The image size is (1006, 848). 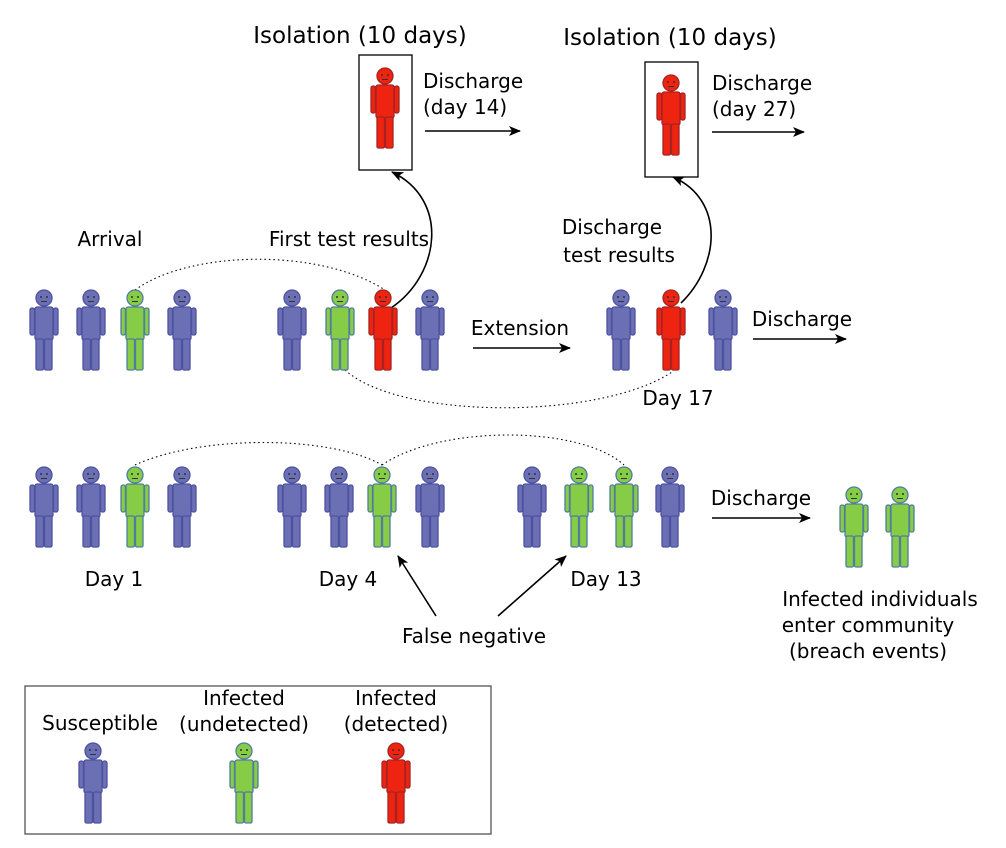 I want to click on discharge-test-results-label: Discharge, so click(x=612, y=227).